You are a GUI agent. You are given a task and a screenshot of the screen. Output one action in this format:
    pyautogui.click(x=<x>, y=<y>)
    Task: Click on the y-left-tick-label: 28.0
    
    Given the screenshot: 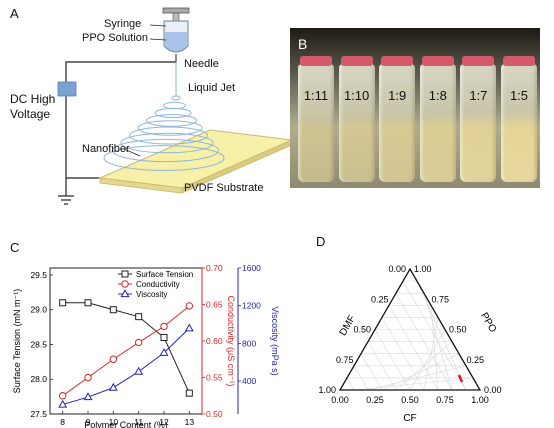 What is the action you would take?
    pyautogui.click(x=38, y=379)
    